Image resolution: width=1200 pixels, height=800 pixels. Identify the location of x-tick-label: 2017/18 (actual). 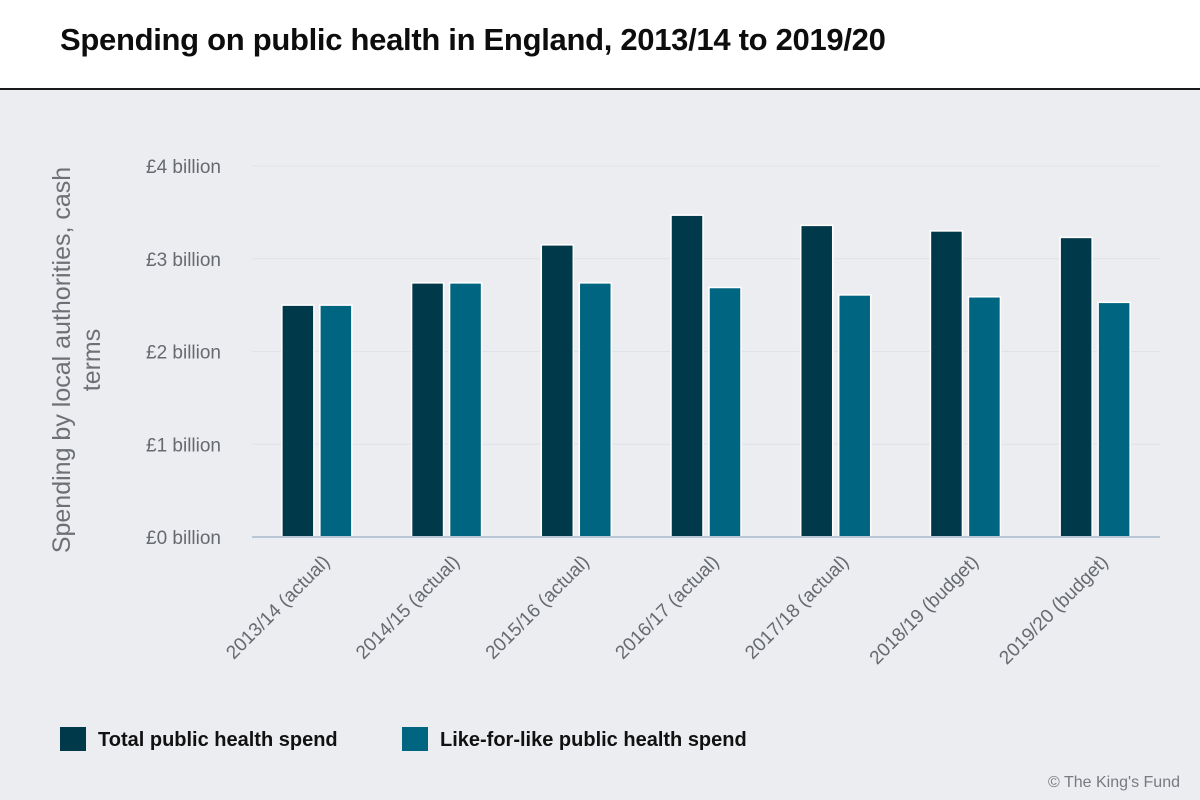
(797, 608).